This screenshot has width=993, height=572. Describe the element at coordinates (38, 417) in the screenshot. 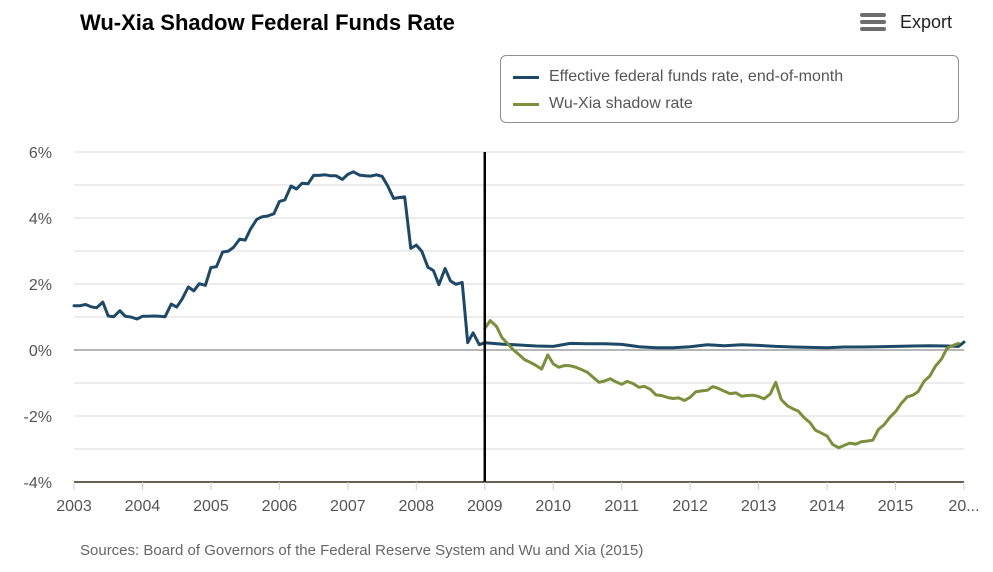

I see `y-tick-label: -2%` at that location.